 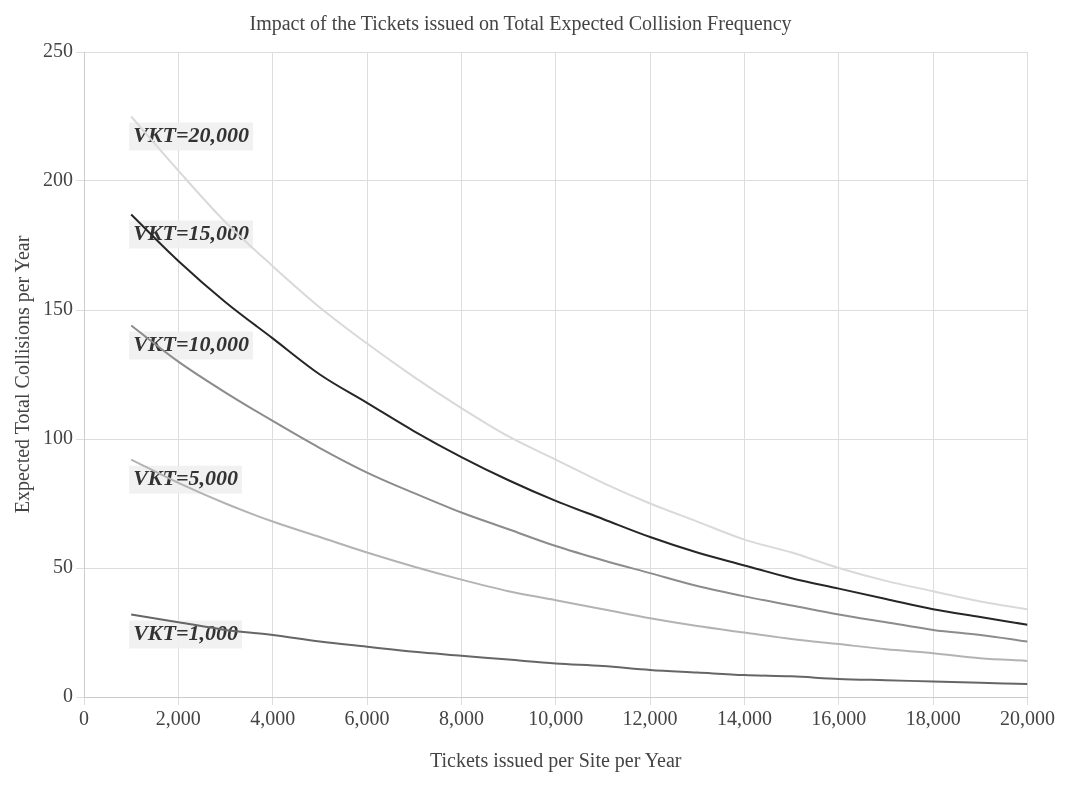 I want to click on x-tick-label: 18,000, so click(x=933, y=718).